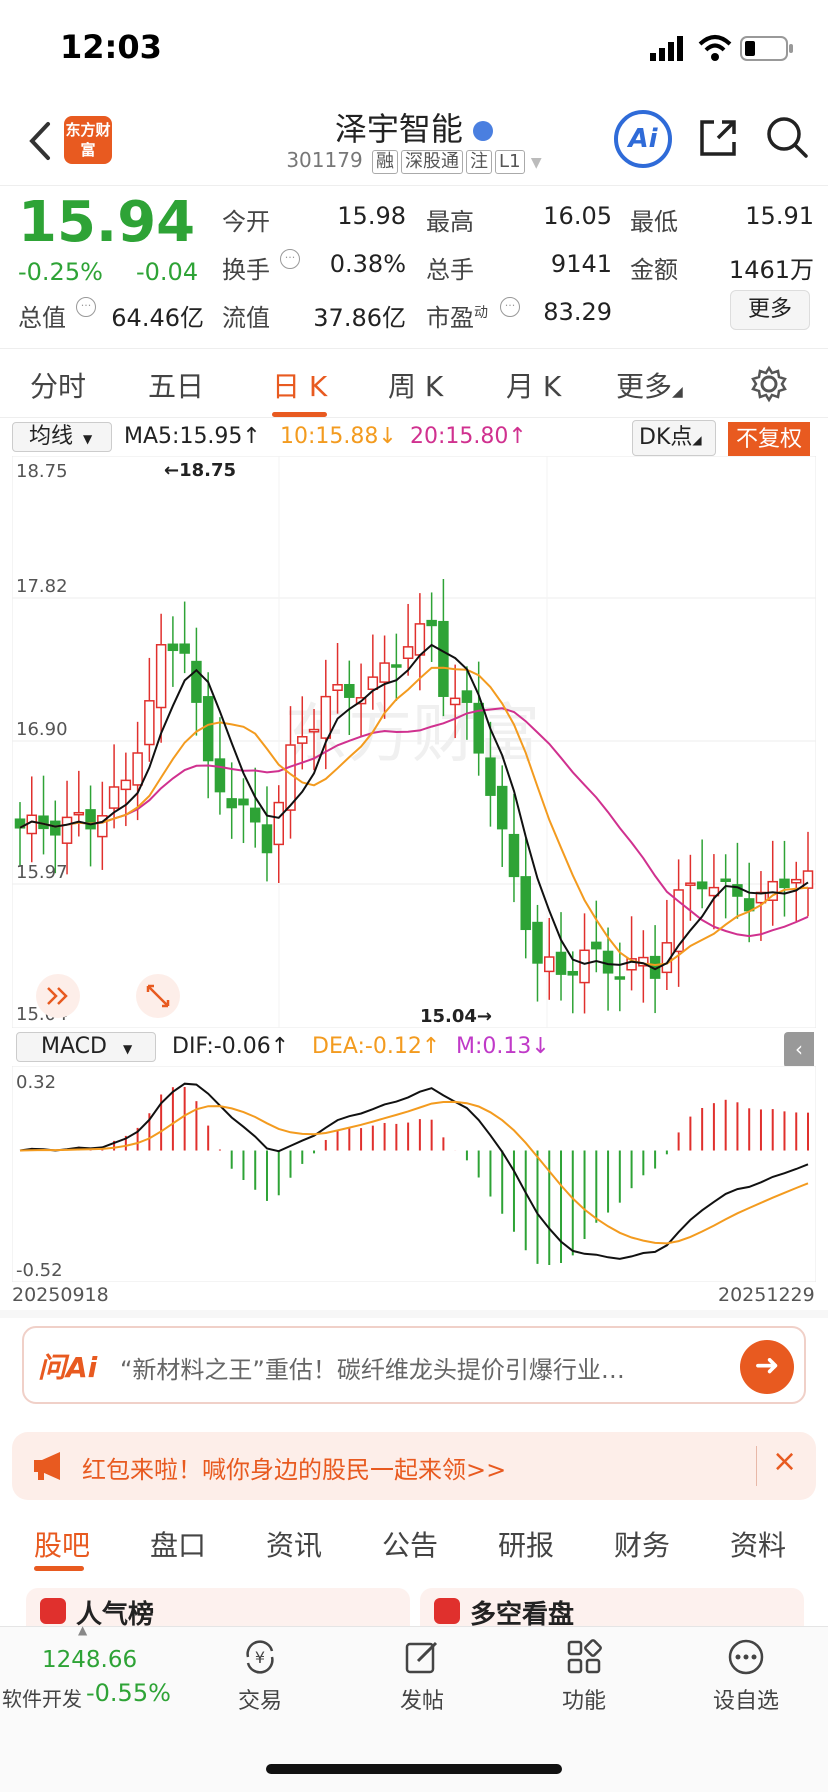  Describe the element at coordinates (414, 822) in the screenshot. I see `ma20-line` at that location.